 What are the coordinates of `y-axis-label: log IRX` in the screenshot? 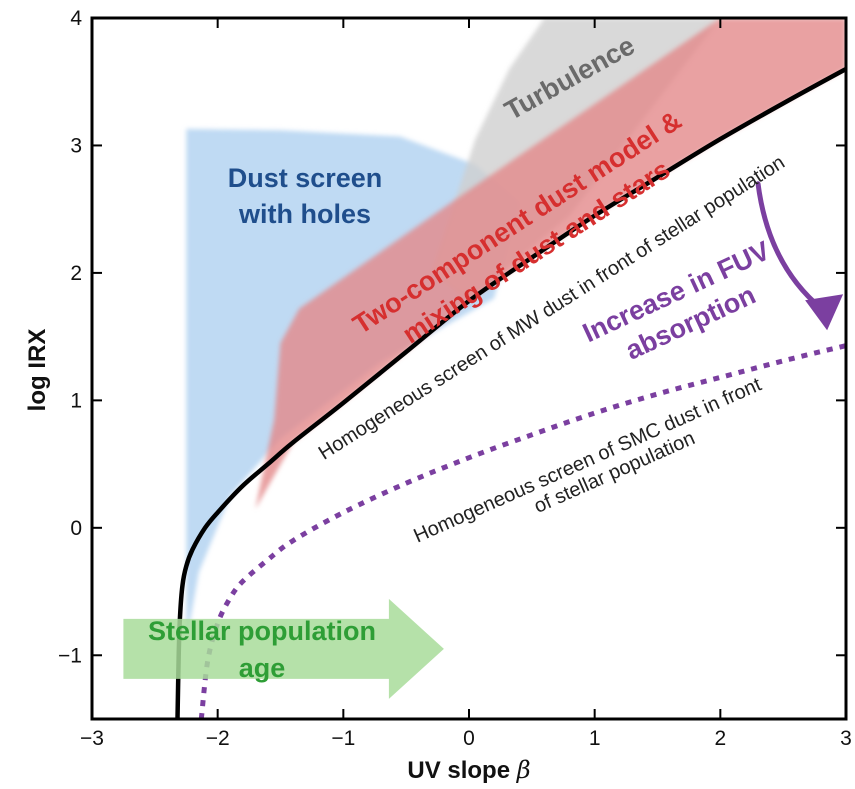 It's located at (37, 370).